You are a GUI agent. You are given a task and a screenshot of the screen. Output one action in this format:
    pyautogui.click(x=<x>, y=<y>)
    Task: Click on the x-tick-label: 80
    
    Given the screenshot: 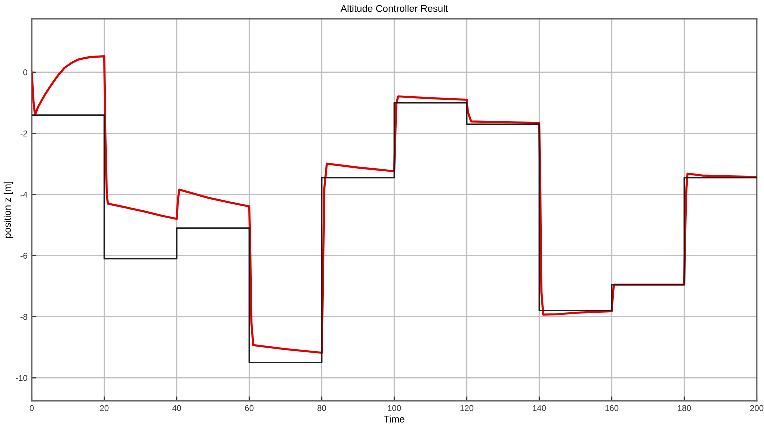 What is the action you would take?
    pyautogui.click(x=322, y=408)
    